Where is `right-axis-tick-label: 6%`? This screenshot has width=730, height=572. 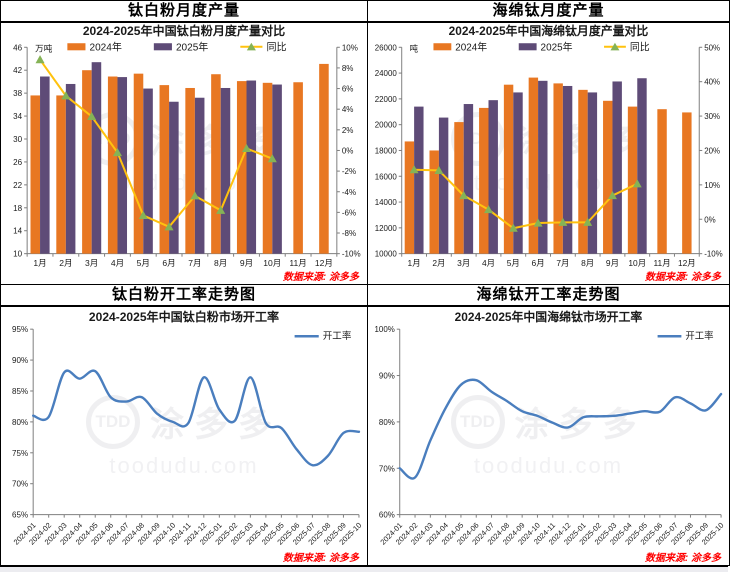 right-axis-tick-label: 6% is located at coordinates (348, 89).